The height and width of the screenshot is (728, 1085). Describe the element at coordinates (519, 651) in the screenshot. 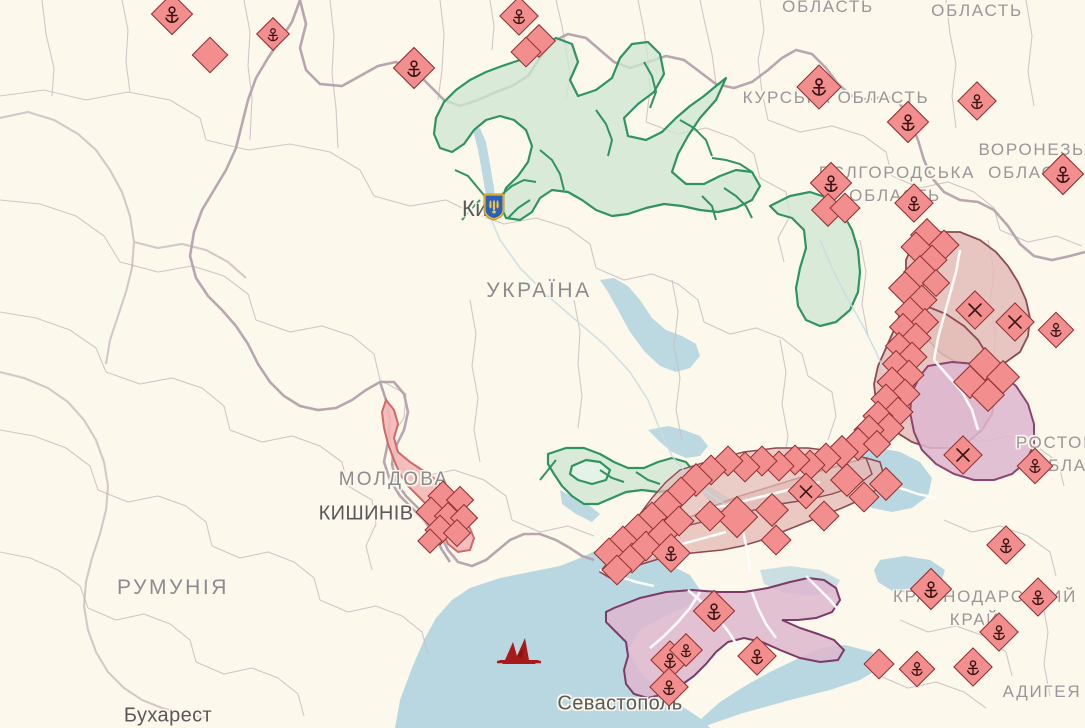

I see `naval-vessel-icon` at that location.